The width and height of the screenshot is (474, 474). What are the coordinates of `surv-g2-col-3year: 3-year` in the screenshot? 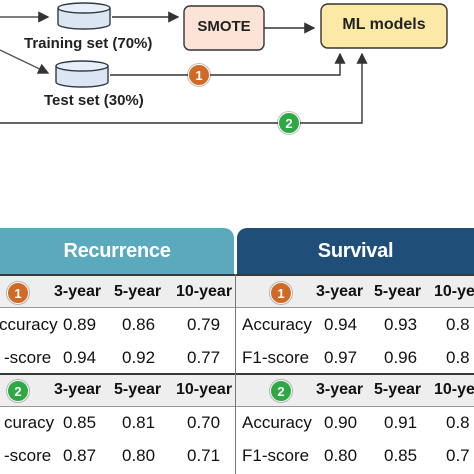 It's located at (340, 389).